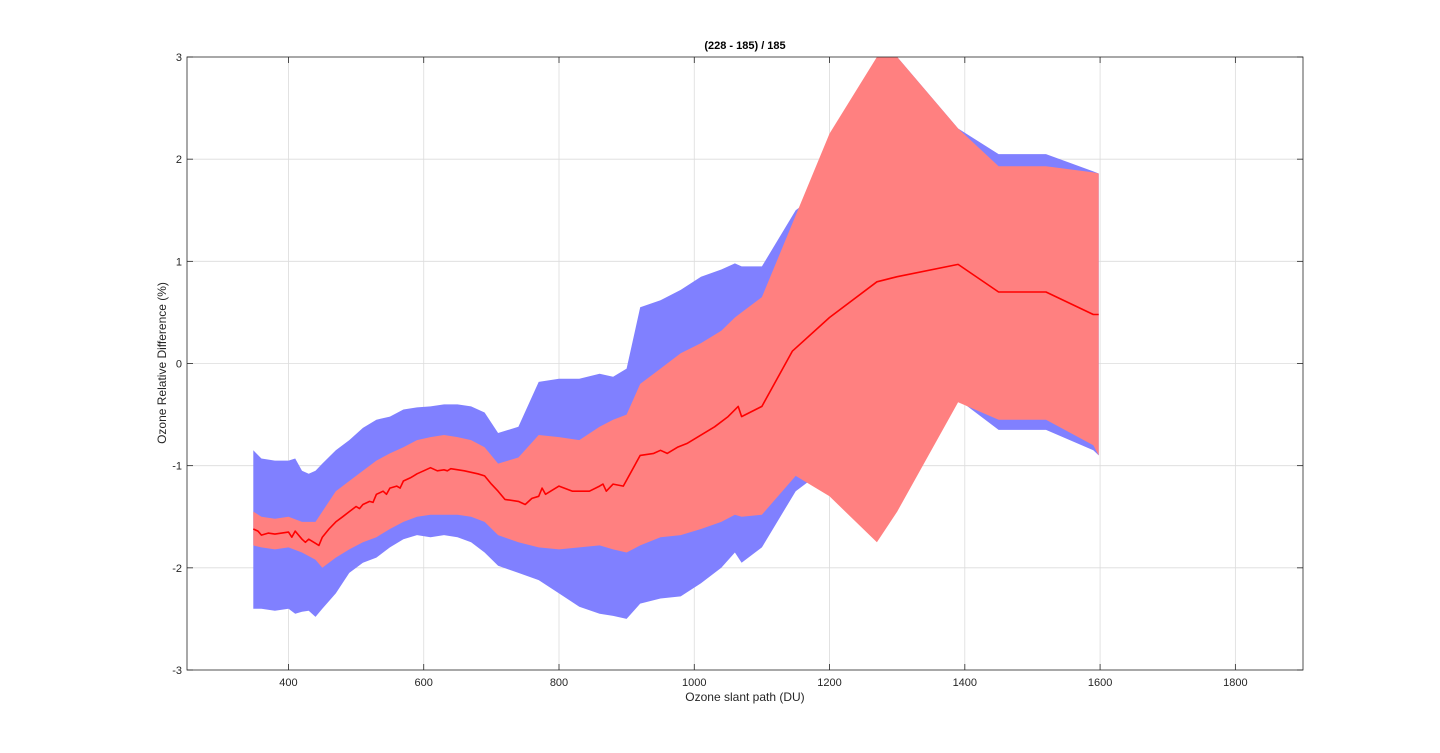 The height and width of the screenshot is (753, 1440). What do you see at coordinates (177, 467) in the screenshot?
I see `y-tick-label: -1` at bounding box center [177, 467].